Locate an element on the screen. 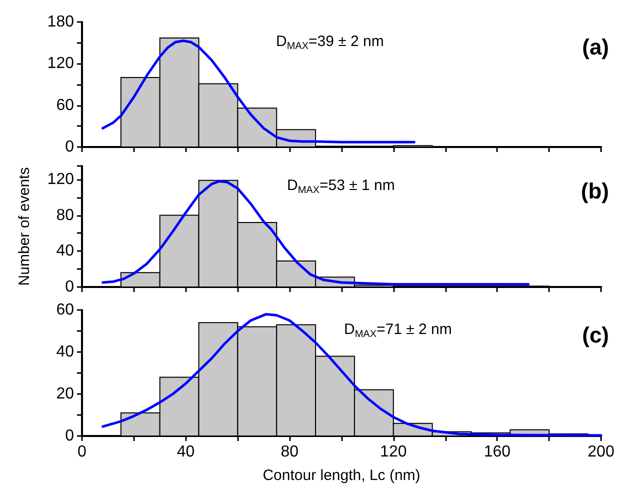 The image size is (619, 494). y-tick-label: 20 is located at coordinates (65, 394).